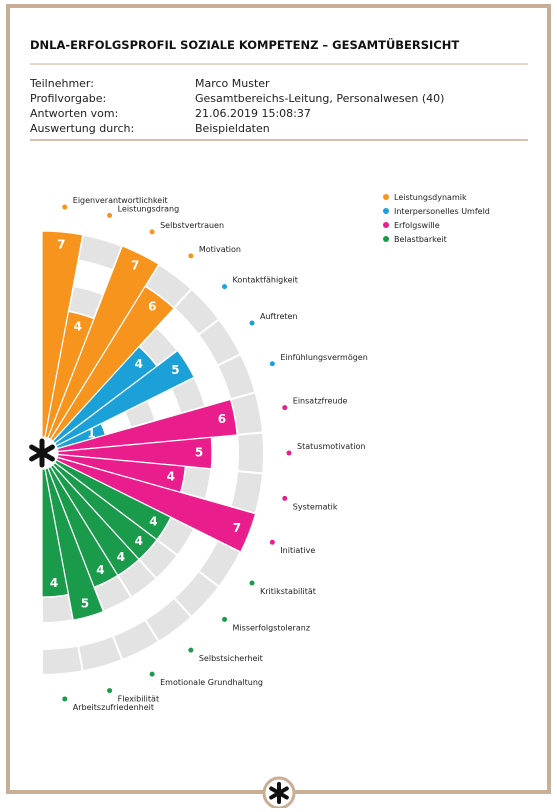 The width and height of the screenshot is (557, 812). Describe the element at coordinates (113, 707) in the screenshot. I see `category-label: Arbeitszufriedenheit` at that location.